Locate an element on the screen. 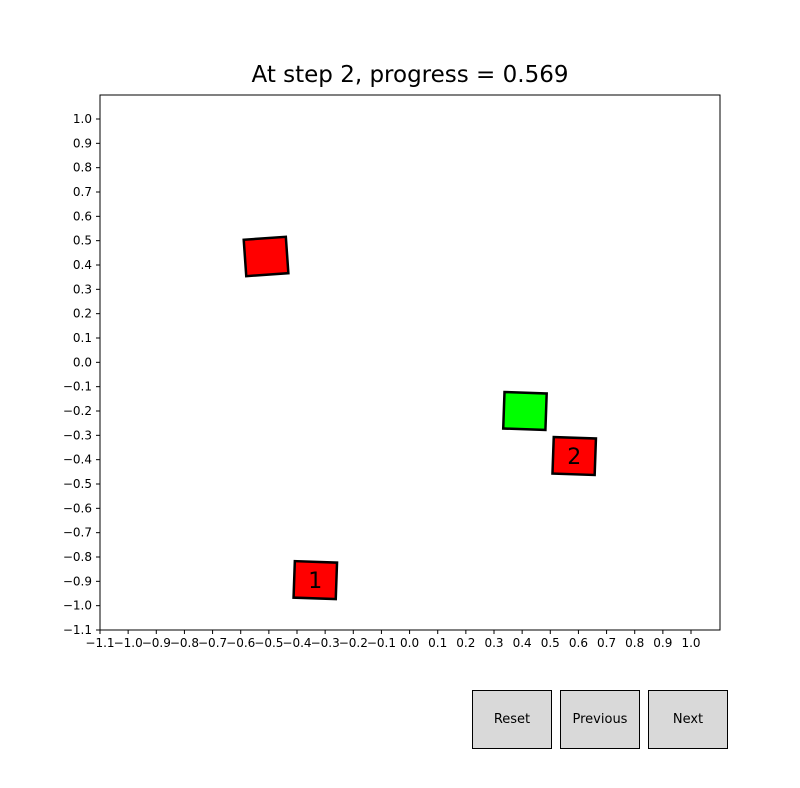  x-tick-label: 0.5 is located at coordinates (550, 643).